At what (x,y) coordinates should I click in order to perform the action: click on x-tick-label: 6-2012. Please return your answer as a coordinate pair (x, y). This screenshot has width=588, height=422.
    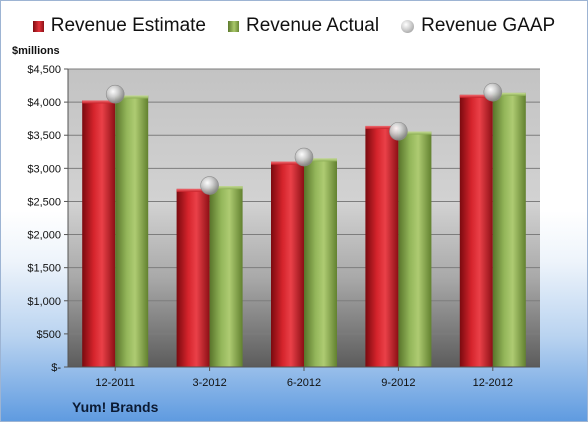
    Looking at the image, I should click on (304, 383).